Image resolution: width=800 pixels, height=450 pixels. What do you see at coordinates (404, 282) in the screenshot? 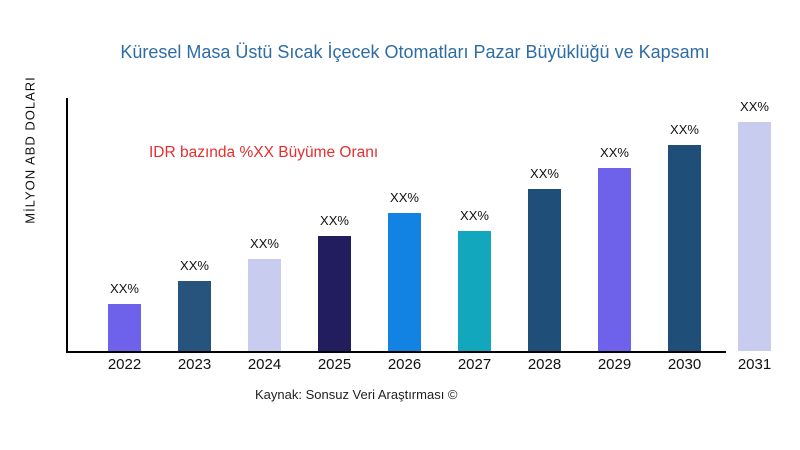
I see `bar-2026` at bounding box center [404, 282].